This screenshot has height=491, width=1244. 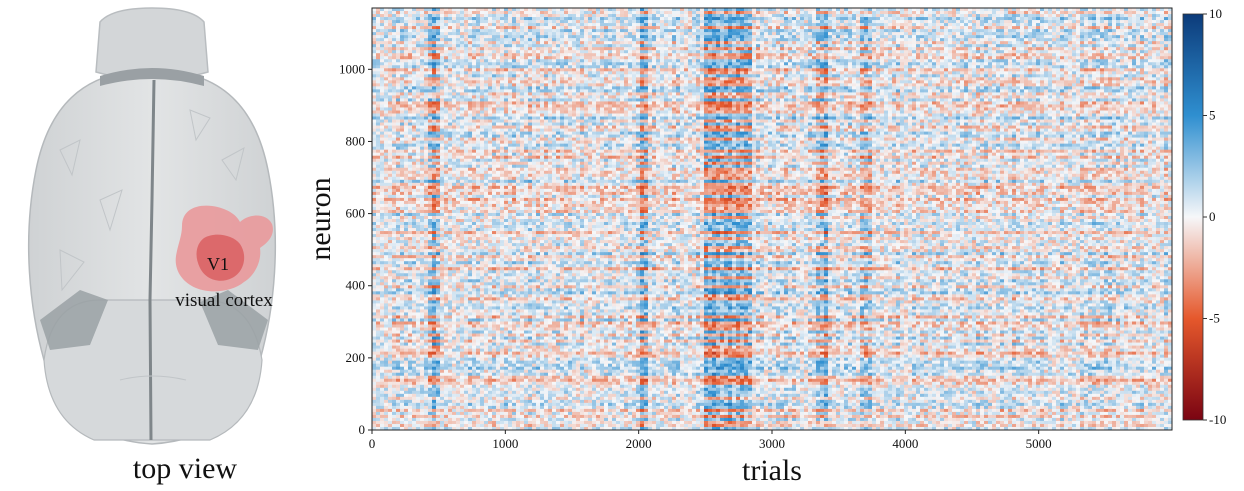 I want to click on y-tick-label: 600, so click(x=356, y=213).